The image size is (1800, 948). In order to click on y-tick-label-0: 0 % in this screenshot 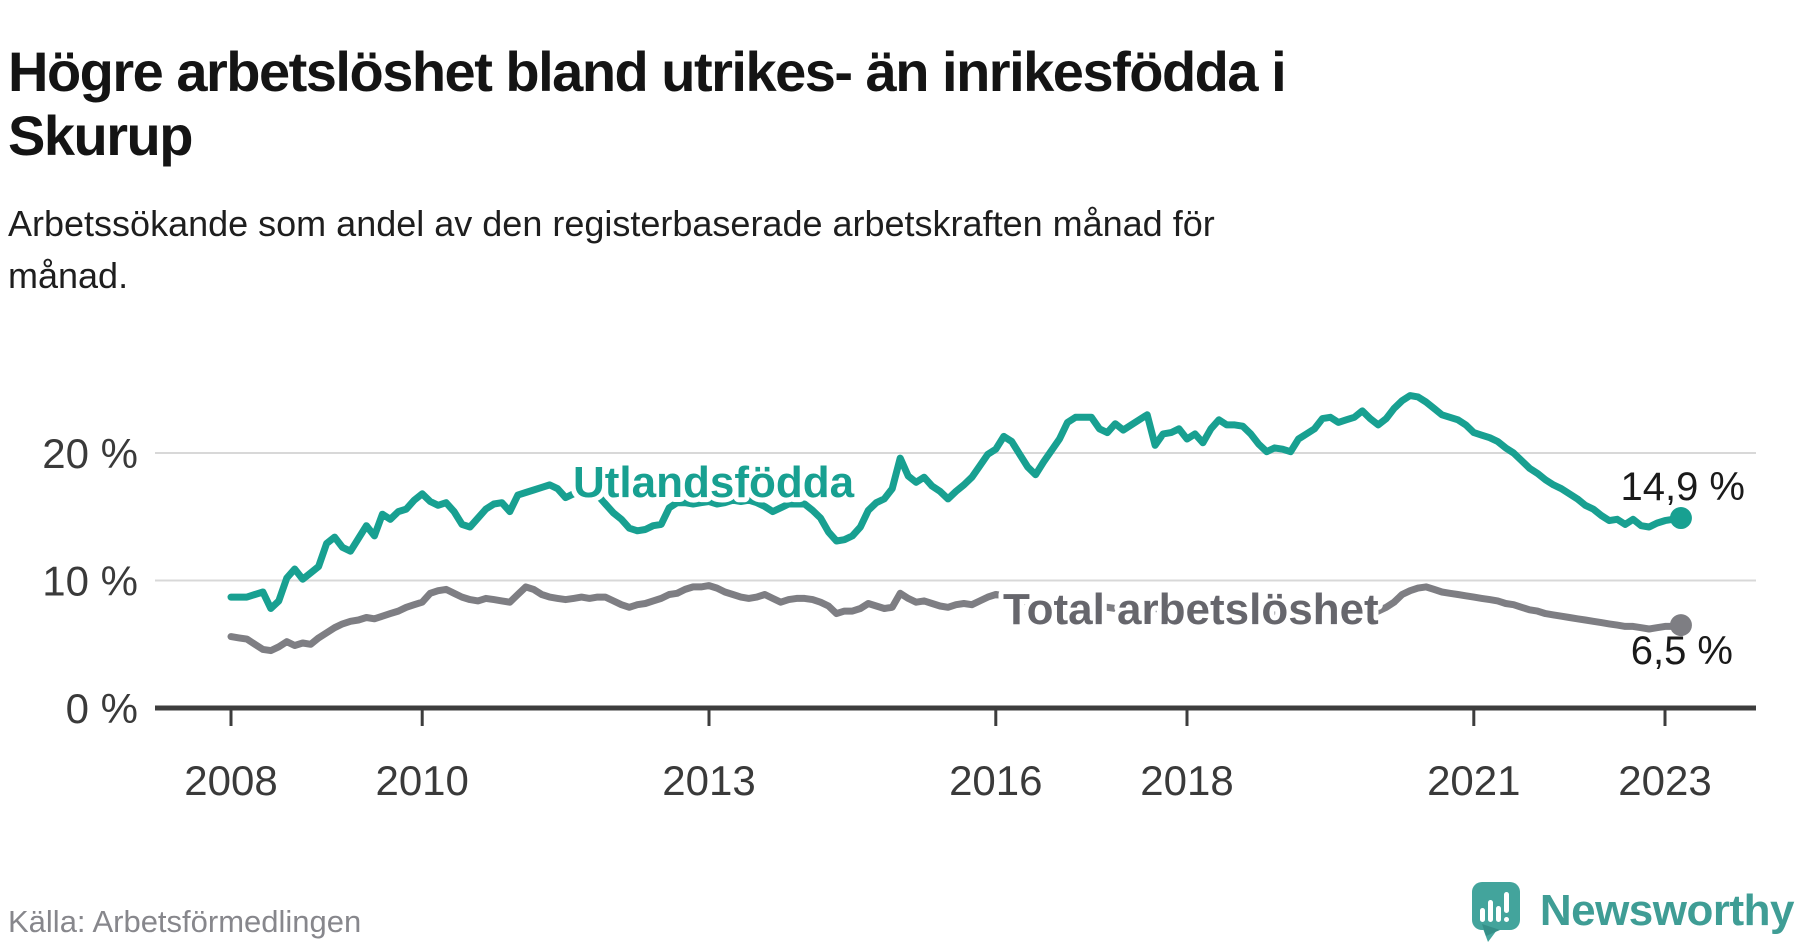, I will do `click(102, 708)`.